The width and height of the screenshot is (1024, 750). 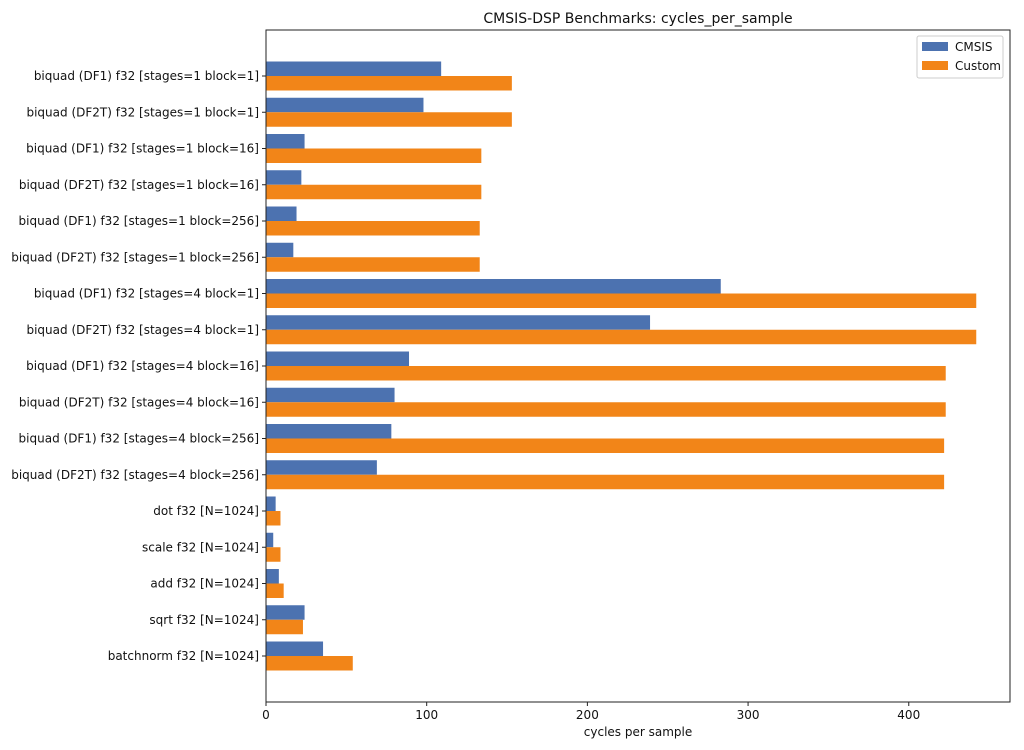 What do you see at coordinates (935, 65) in the screenshot?
I see `legend-swatch-custom` at bounding box center [935, 65].